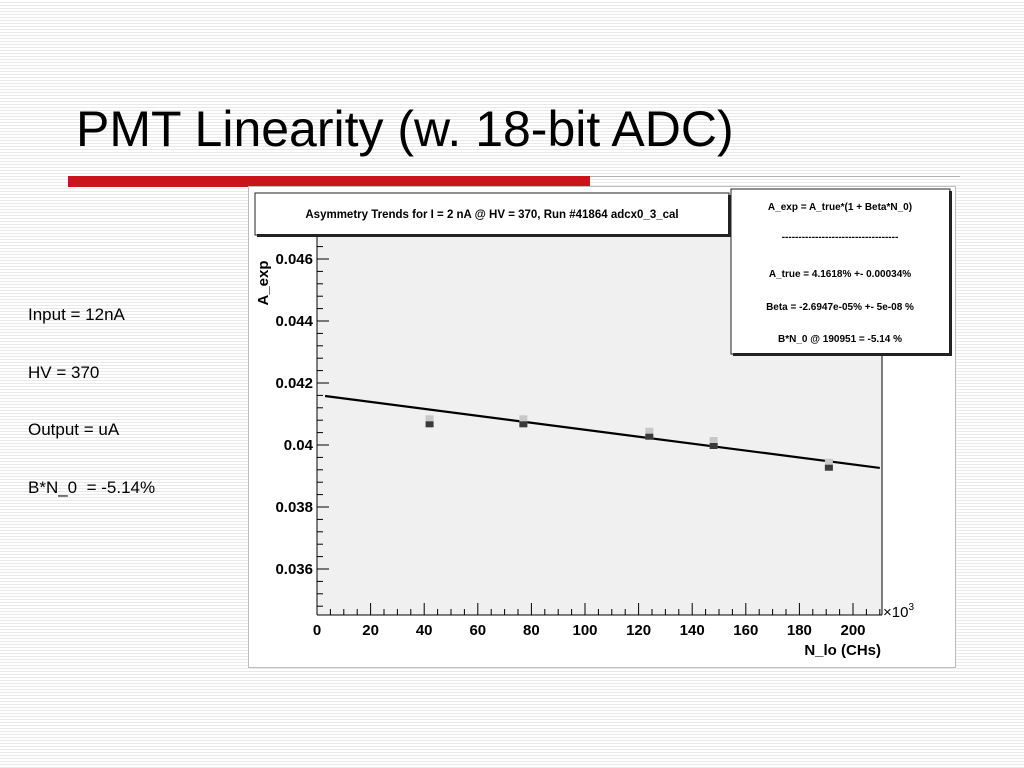  Describe the element at coordinates (852, 630) in the screenshot. I see `x-tick-label: 200` at that location.